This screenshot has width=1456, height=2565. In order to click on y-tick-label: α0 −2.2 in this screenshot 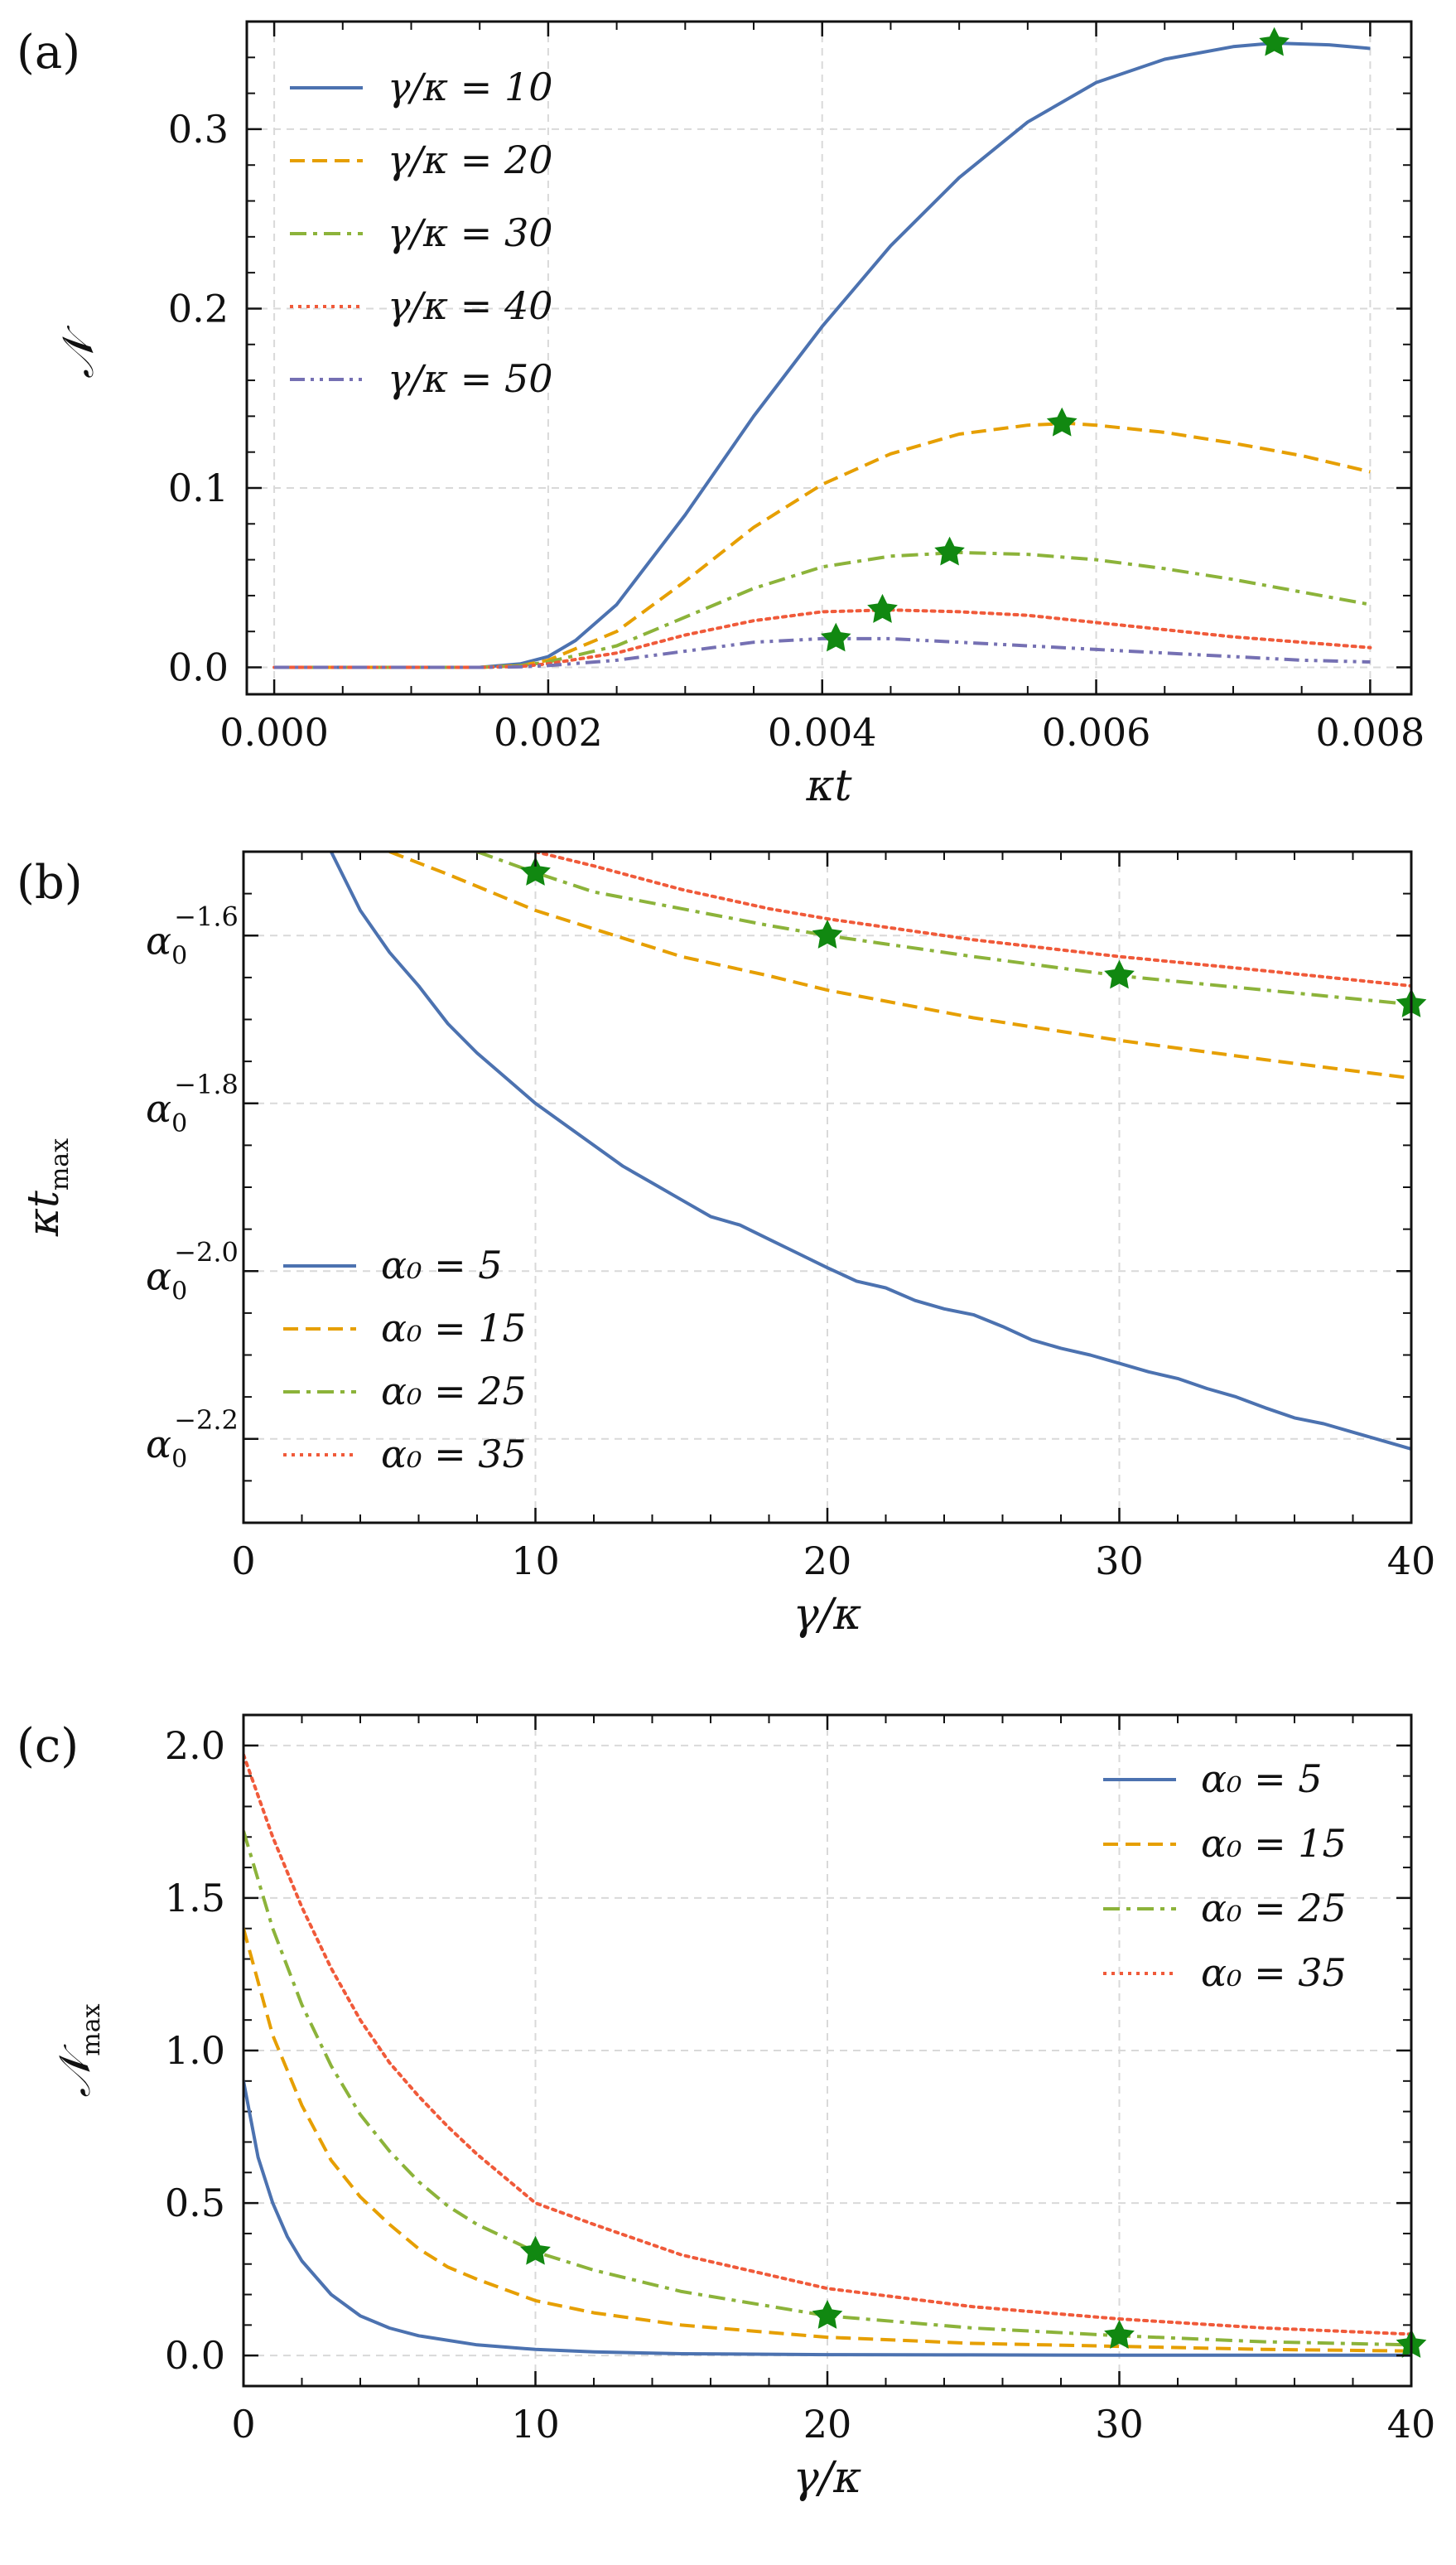, I will do `click(192, 1439)`.